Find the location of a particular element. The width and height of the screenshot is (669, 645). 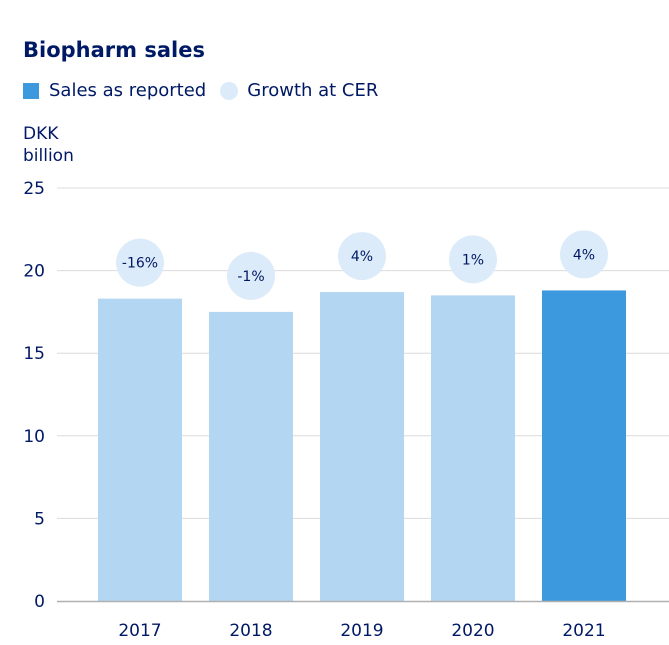

legend: Sales as reported Growth at CER is located at coordinates (200, 90).